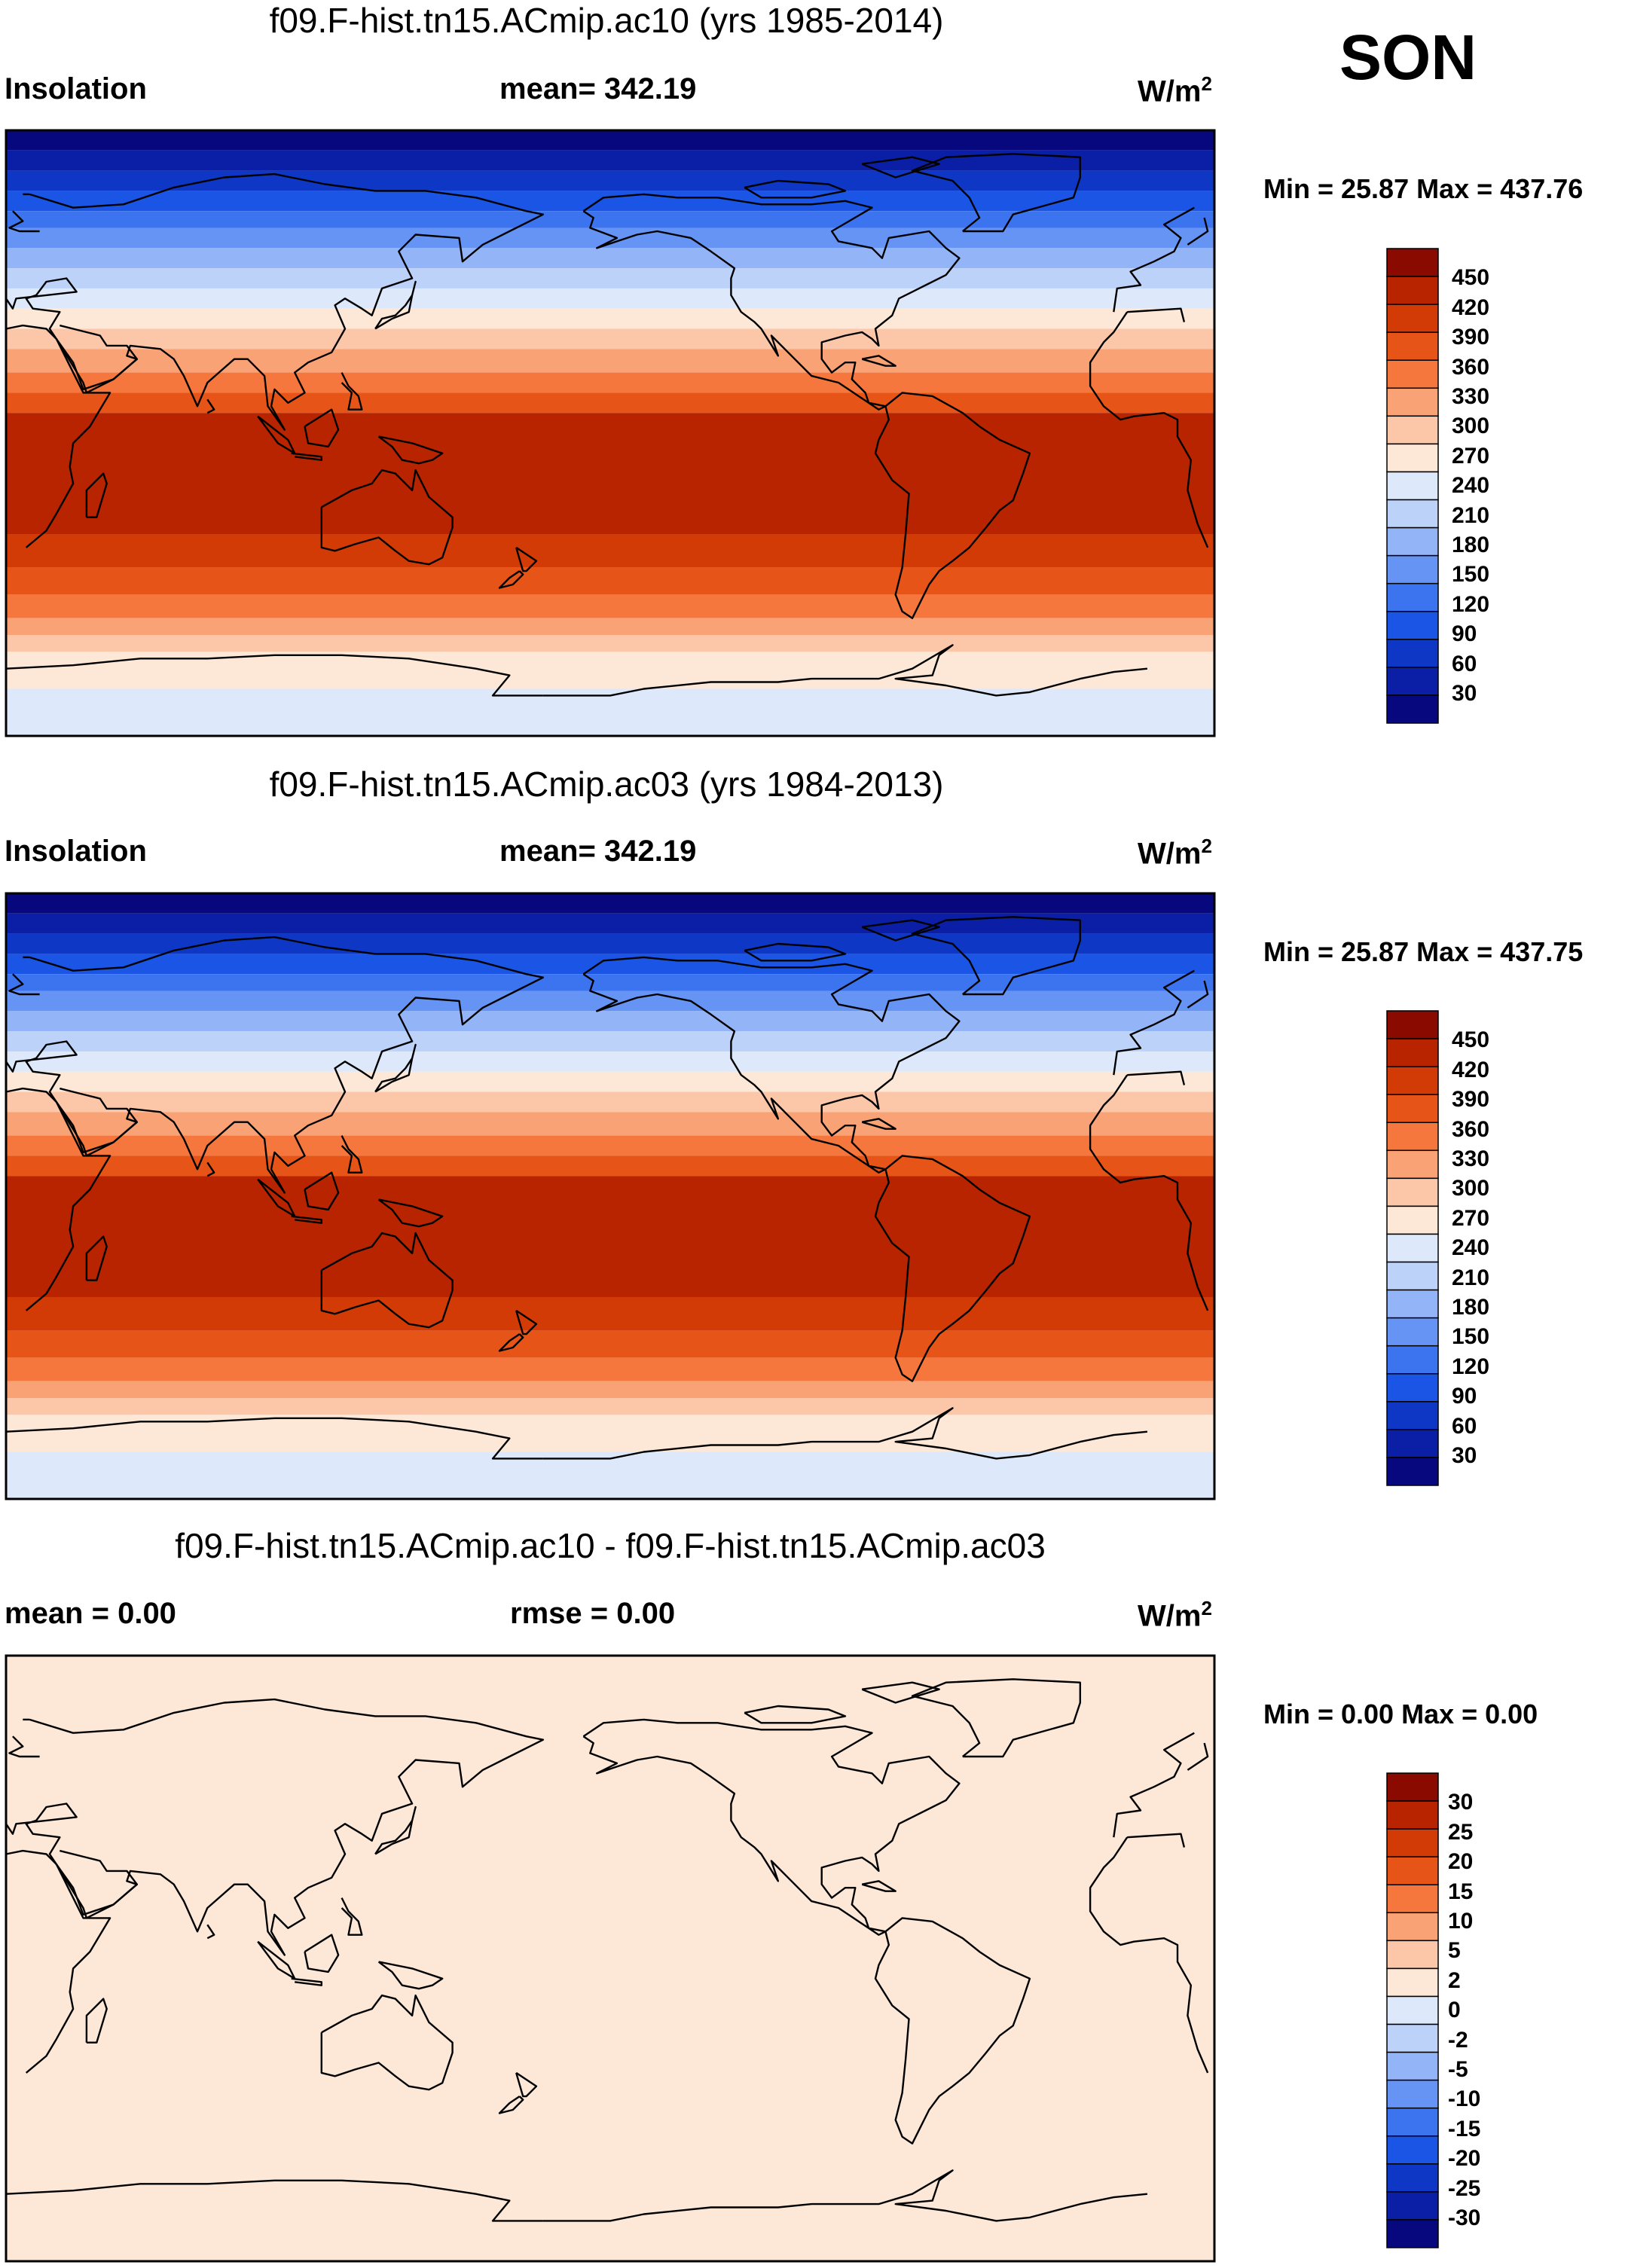 The width and height of the screenshot is (1625, 2268). What do you see at coordinates (1471, 1158) in the screenshot?
I see `cb2-tick: 330` at bounding box center [1471, 1158].